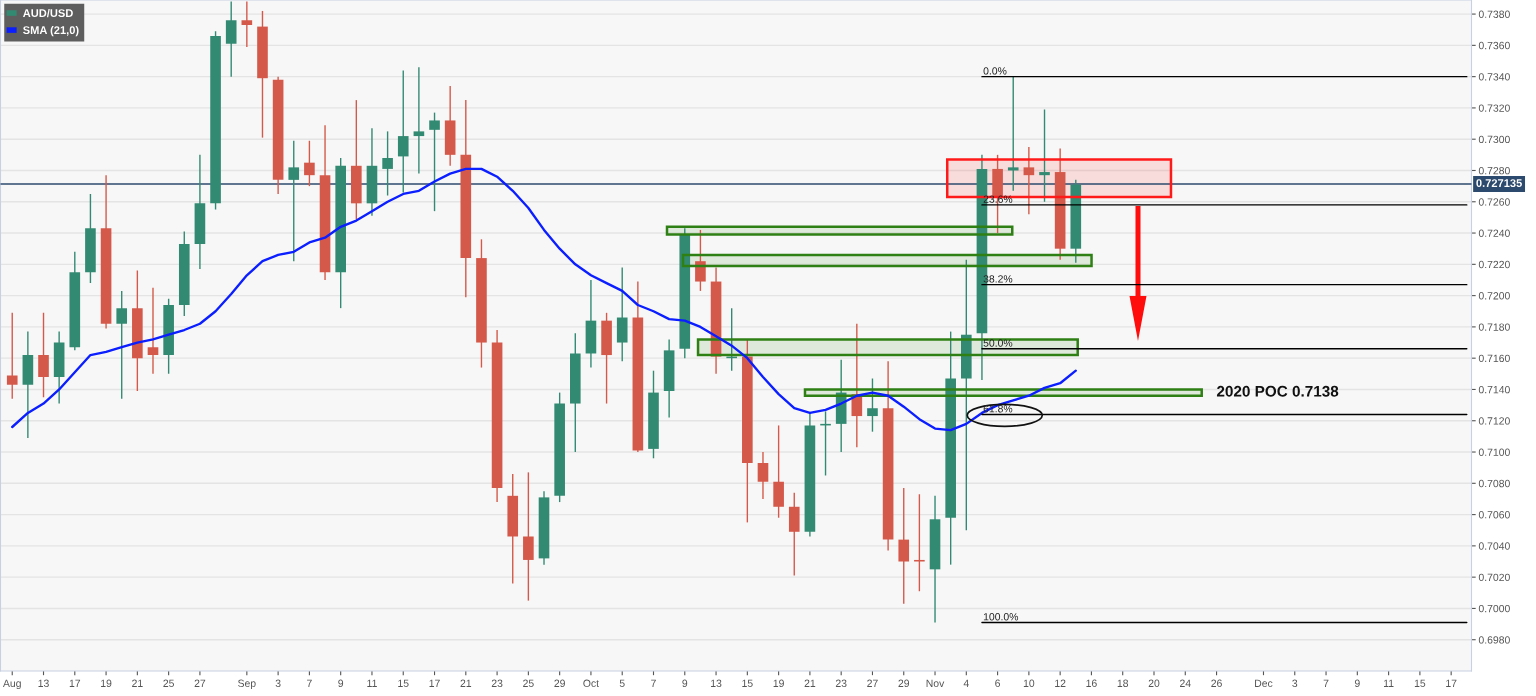 Image resolution: width=1536 pixels, height=696 pixels. Describe the element at coordinates (591, 683) in the screenshot. I see `x-tick-label: Oct` at that location.